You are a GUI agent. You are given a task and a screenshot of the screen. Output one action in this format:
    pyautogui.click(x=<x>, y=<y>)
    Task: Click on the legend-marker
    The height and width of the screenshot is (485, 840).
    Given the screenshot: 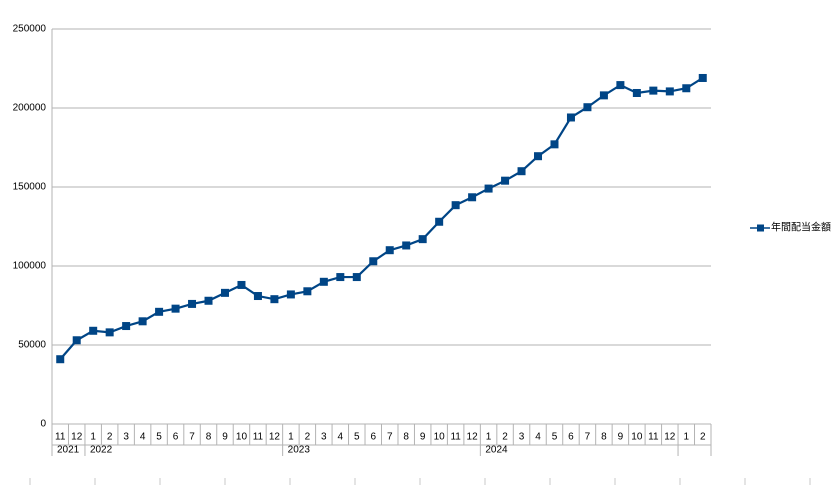 What is the action you would take?
    pyautogui.click(x=760, y=228)
    